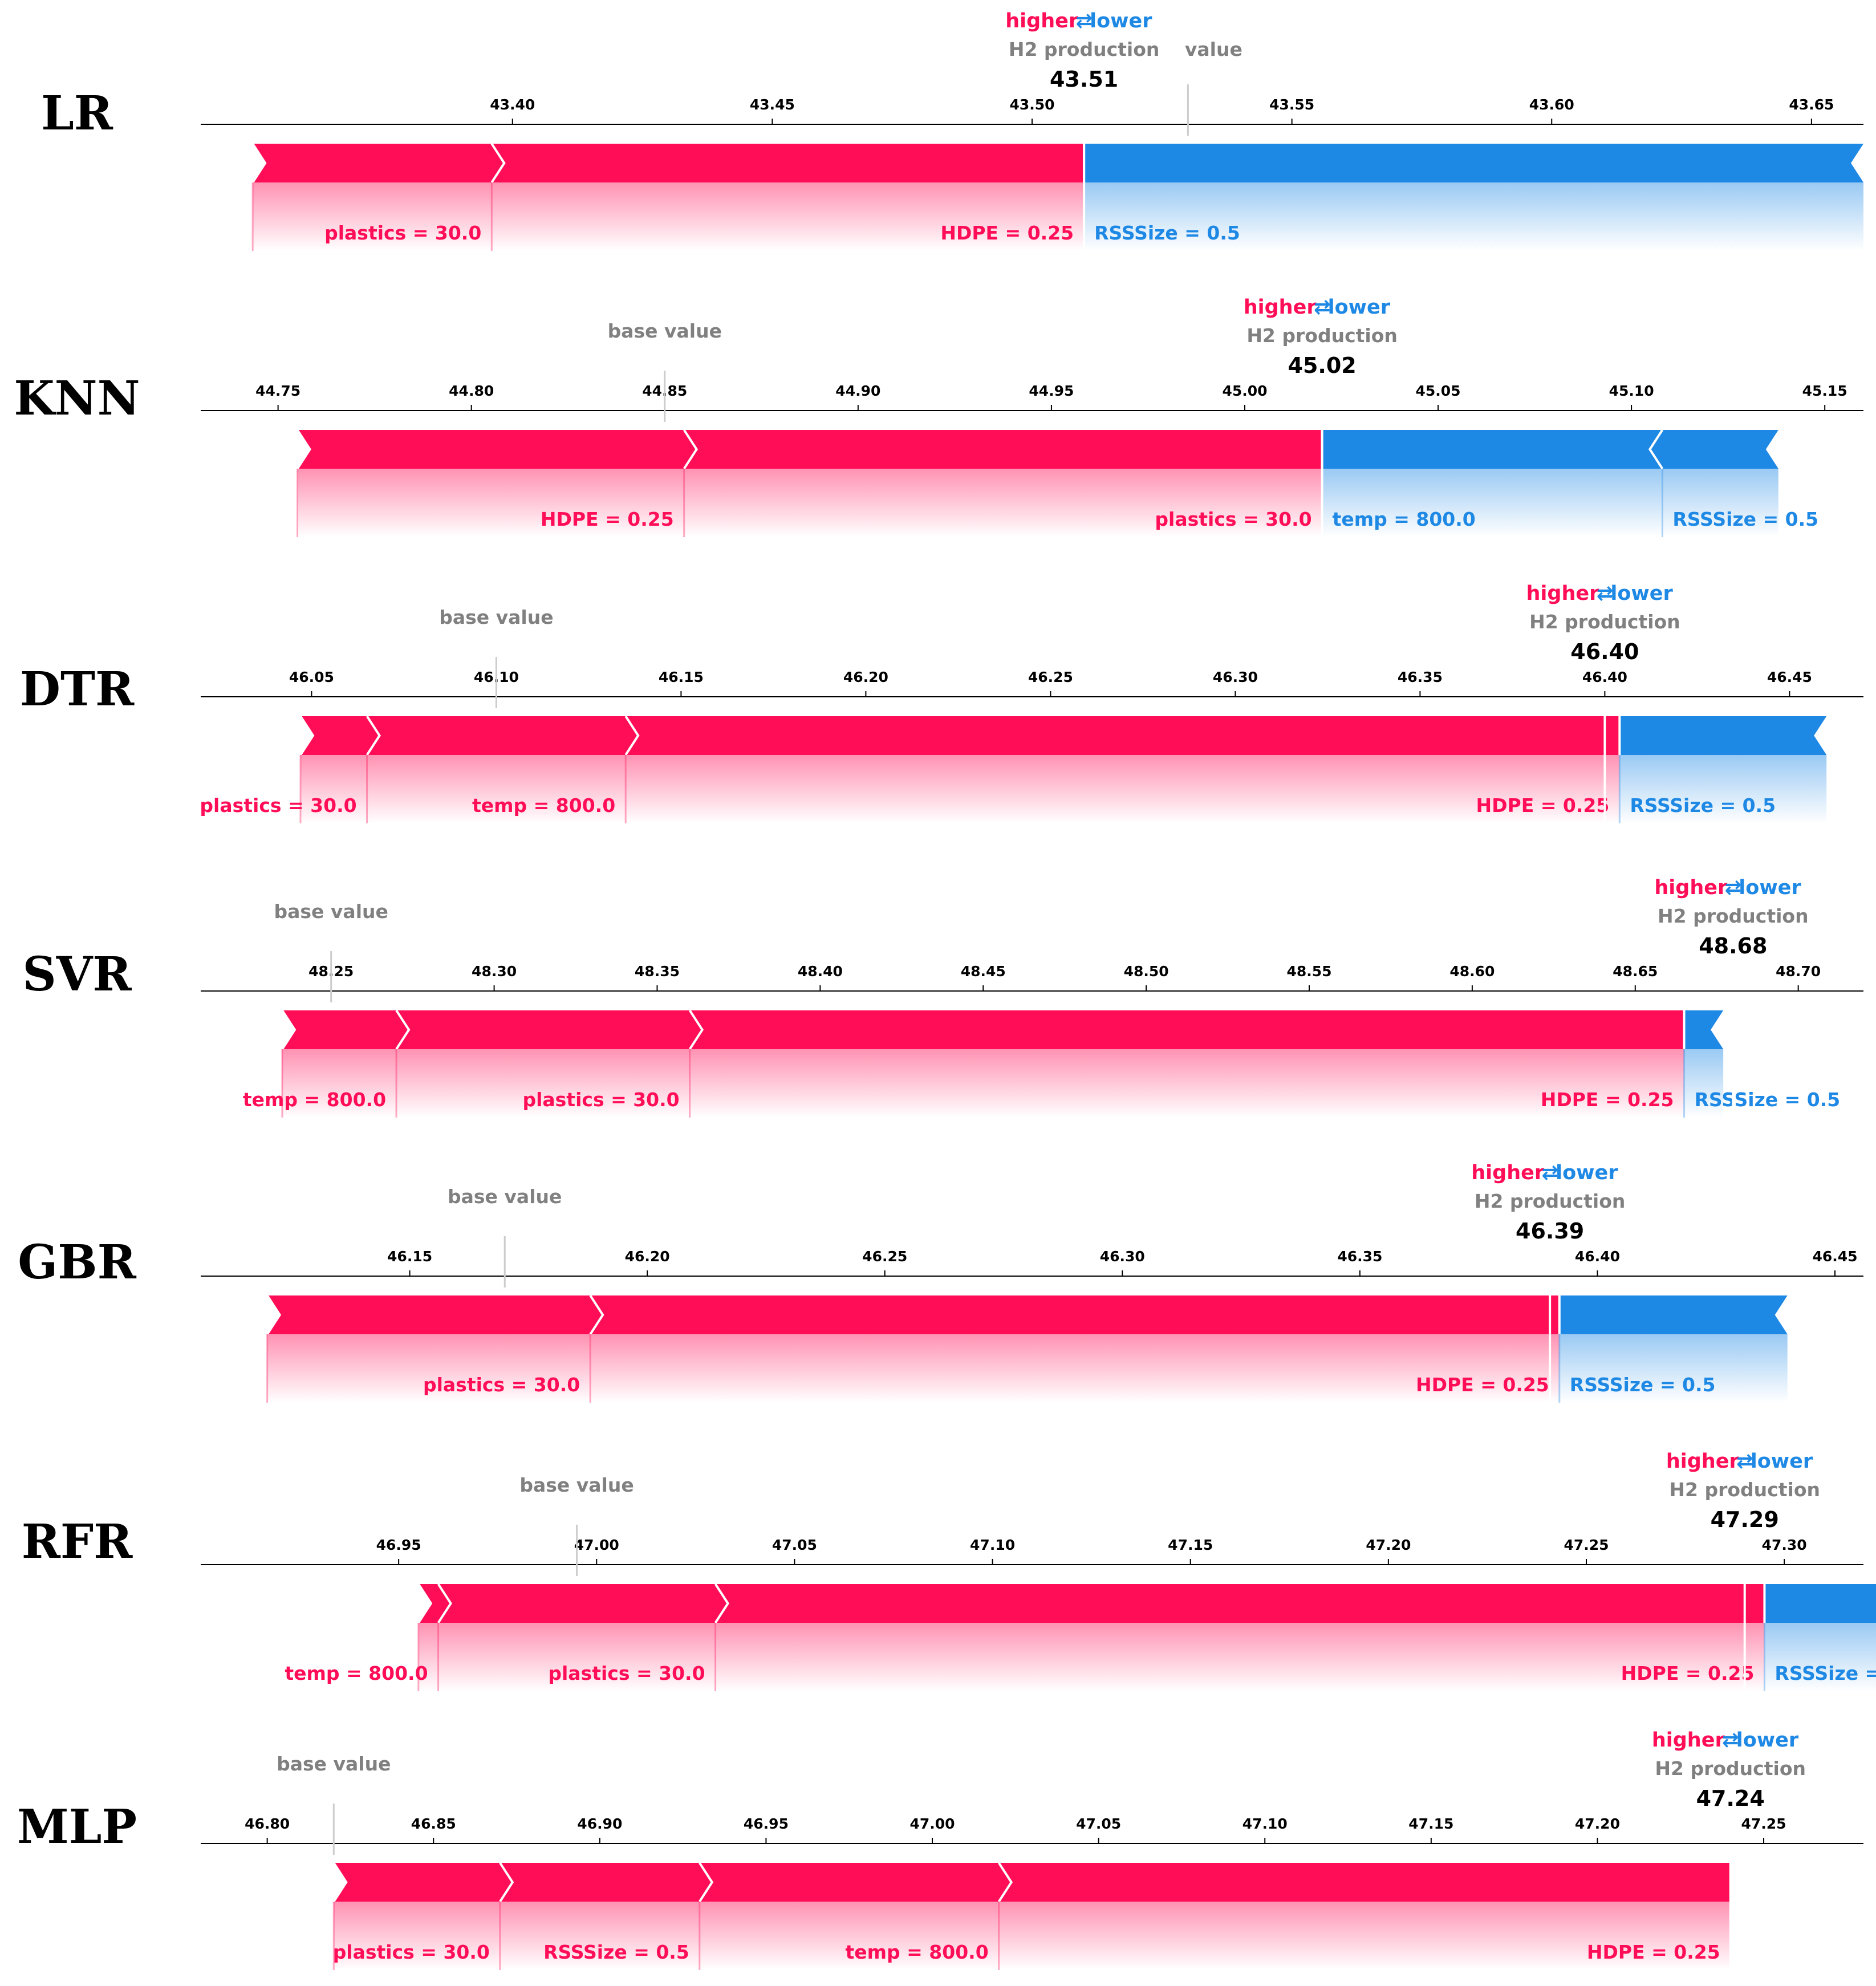 Image resolution: width=1876 pixels, height=1986 pixels. Describe the element at coordinates (993, 1545) in the screenshot. I see `tick-label: 47.10` at that location.